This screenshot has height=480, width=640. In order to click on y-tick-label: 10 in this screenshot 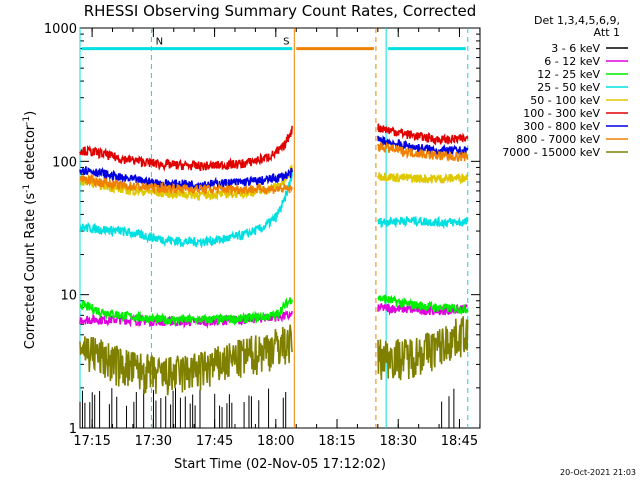, I will do `click(68, 296)`.